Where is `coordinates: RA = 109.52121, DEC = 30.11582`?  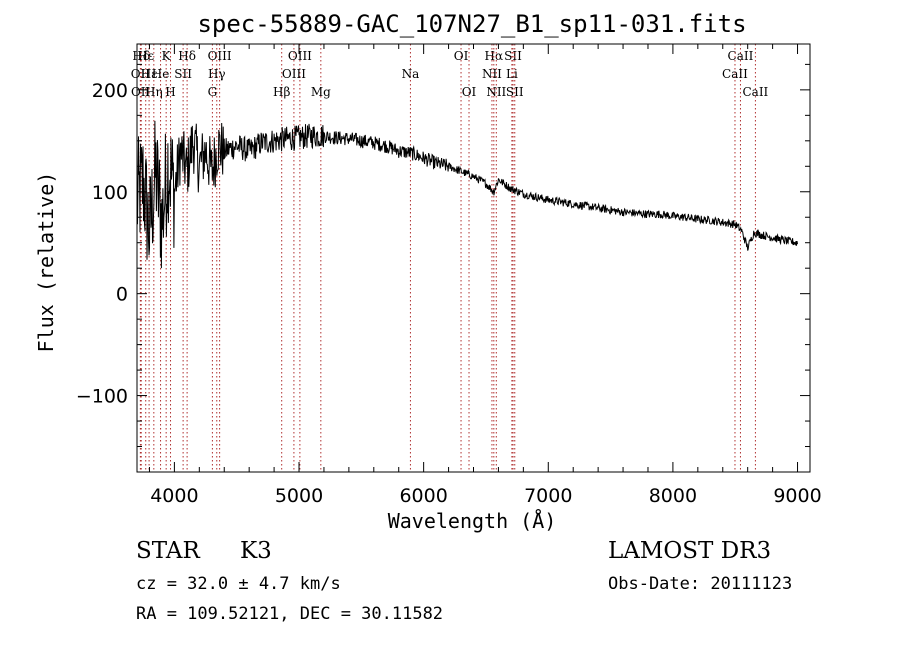 coordinates: RA = 109.52121, DEC = 30.11582 is located at coordinates (290, 614).